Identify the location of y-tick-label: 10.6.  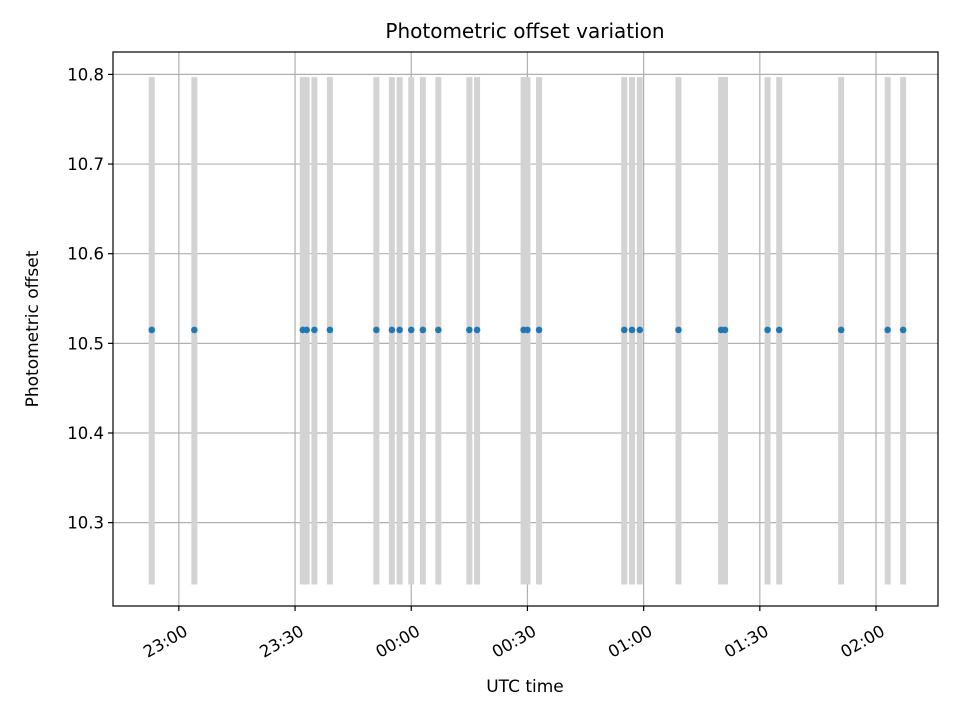
(85, 254).